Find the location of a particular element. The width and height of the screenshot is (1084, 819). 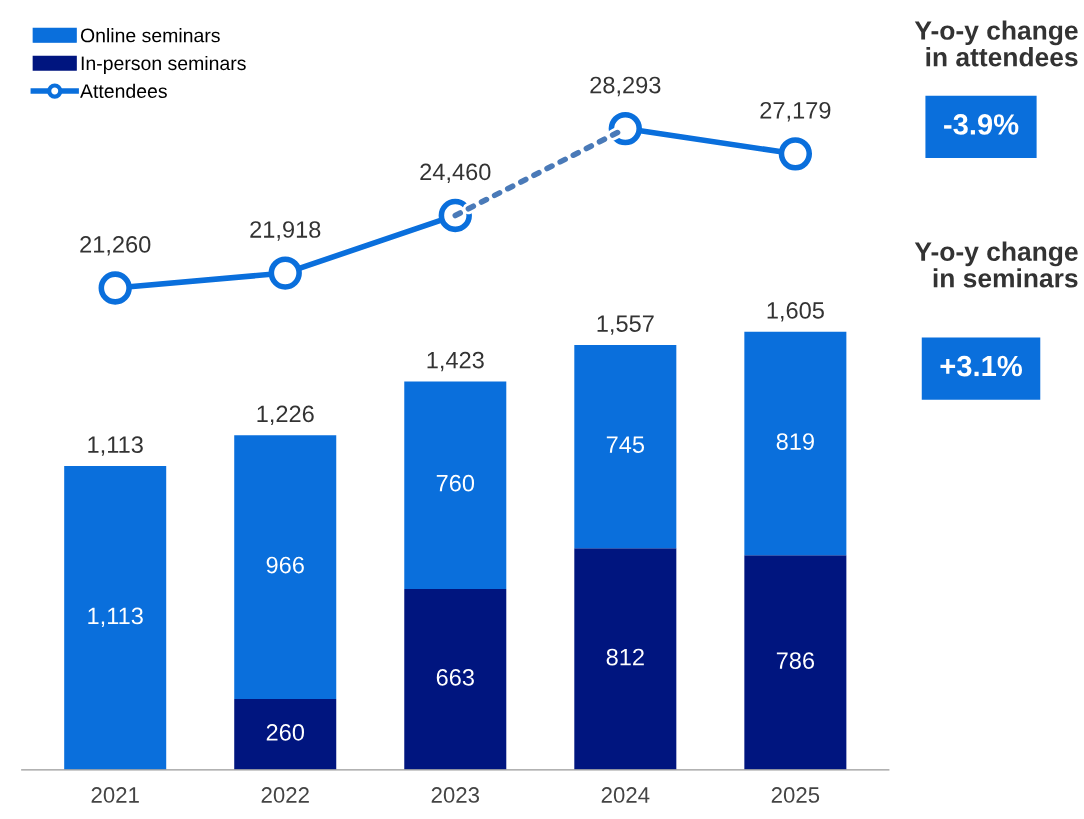

legend-label: Attendees is located at coordinates (123, 91).